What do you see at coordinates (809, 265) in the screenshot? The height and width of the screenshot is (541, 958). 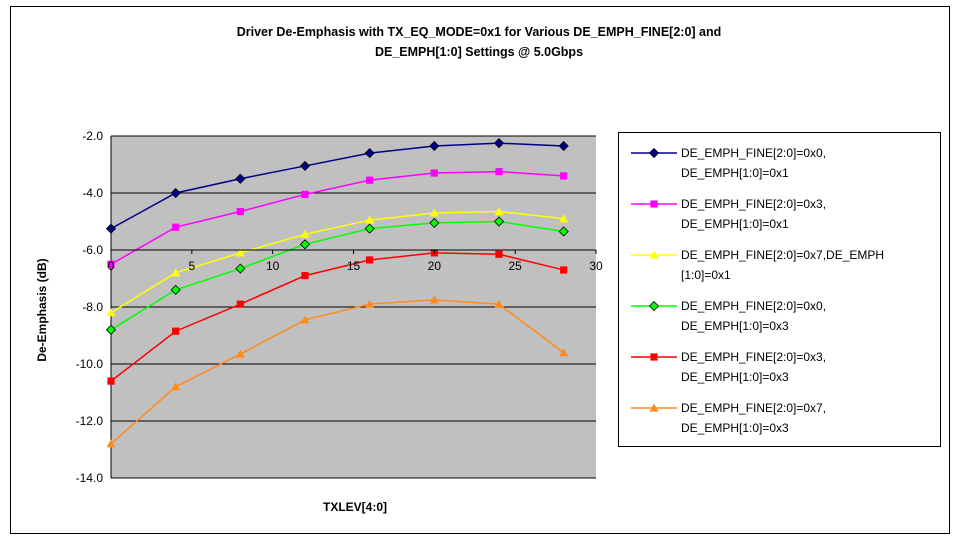 I see `legend-label: DE_EMPH_FINE[2:0]=0x7,DE_EMPH [1:0]=0x1` at bounding box center [809, 265].